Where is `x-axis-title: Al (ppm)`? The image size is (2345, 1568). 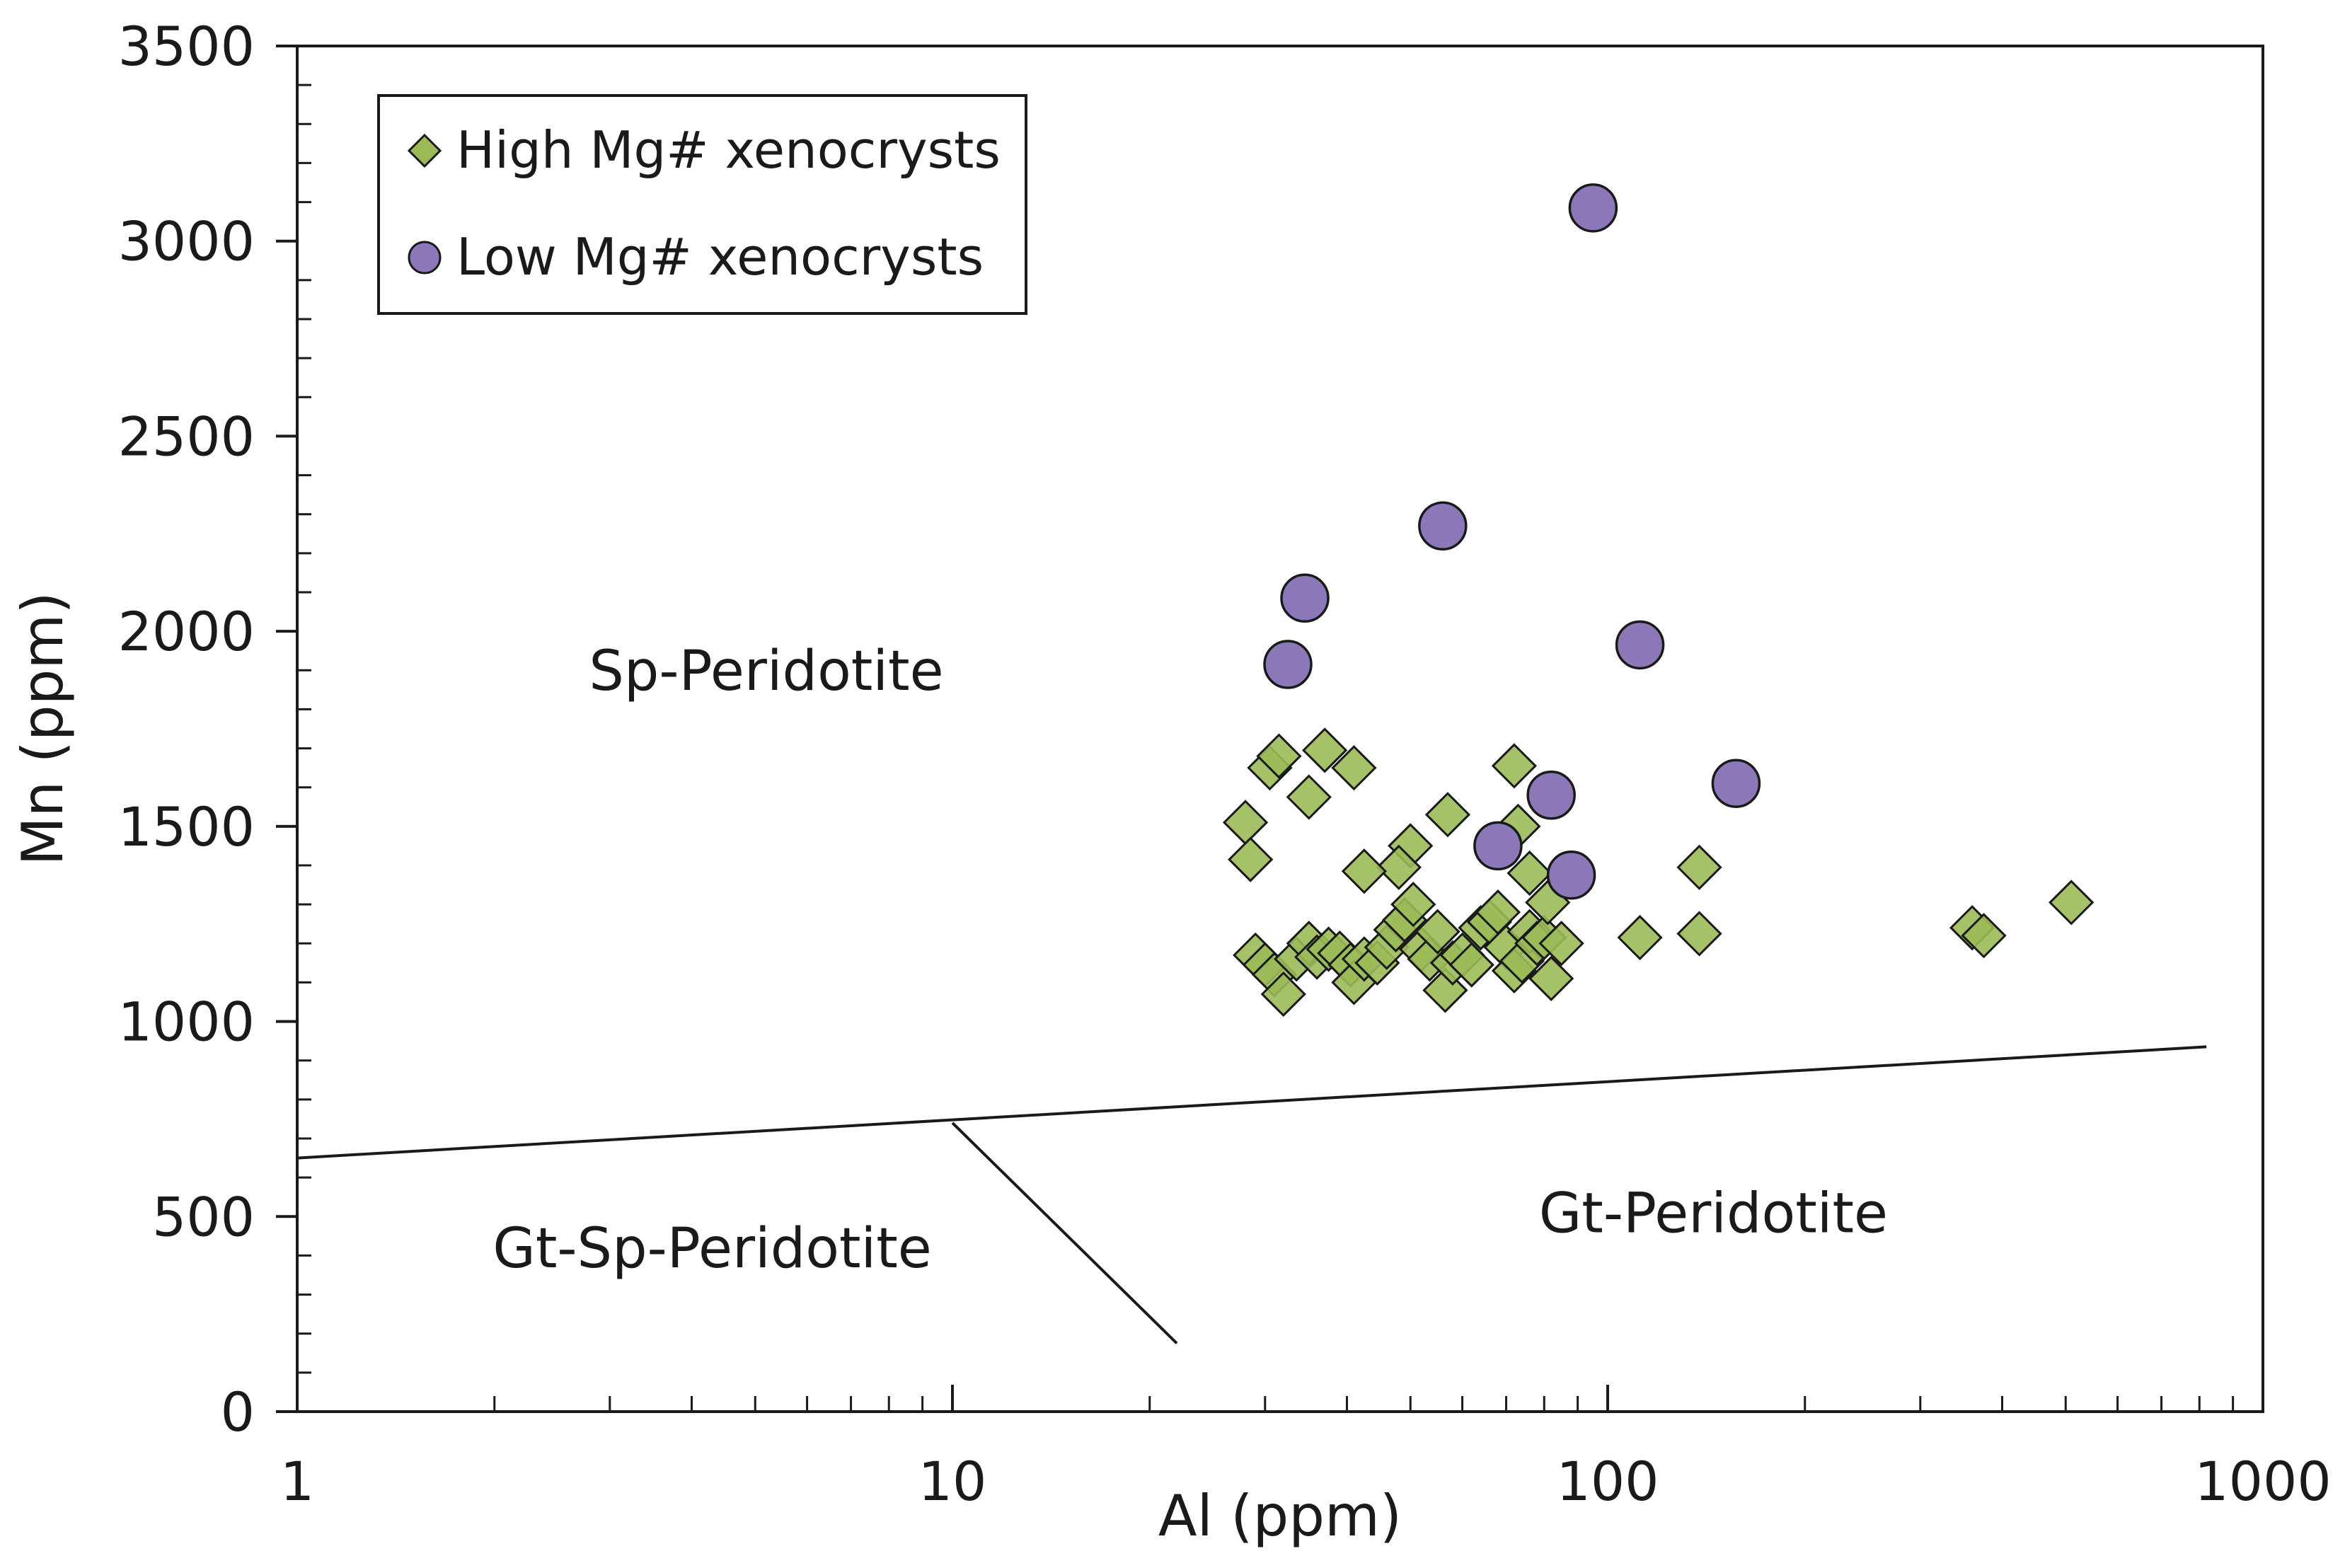 x-axis-title: Al (ppm) is located at coordinates (1280, 1516).